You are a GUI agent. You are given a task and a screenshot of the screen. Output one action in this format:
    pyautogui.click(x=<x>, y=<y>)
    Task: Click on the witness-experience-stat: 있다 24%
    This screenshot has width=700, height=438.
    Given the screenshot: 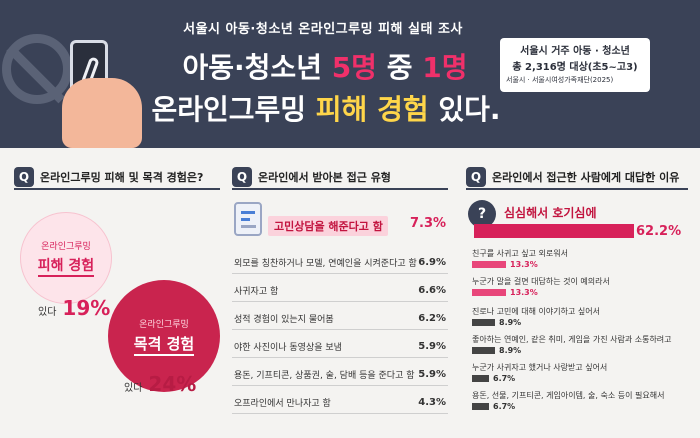 What is the action you would take?
    pyautogui.click(x=160, y=384)
    